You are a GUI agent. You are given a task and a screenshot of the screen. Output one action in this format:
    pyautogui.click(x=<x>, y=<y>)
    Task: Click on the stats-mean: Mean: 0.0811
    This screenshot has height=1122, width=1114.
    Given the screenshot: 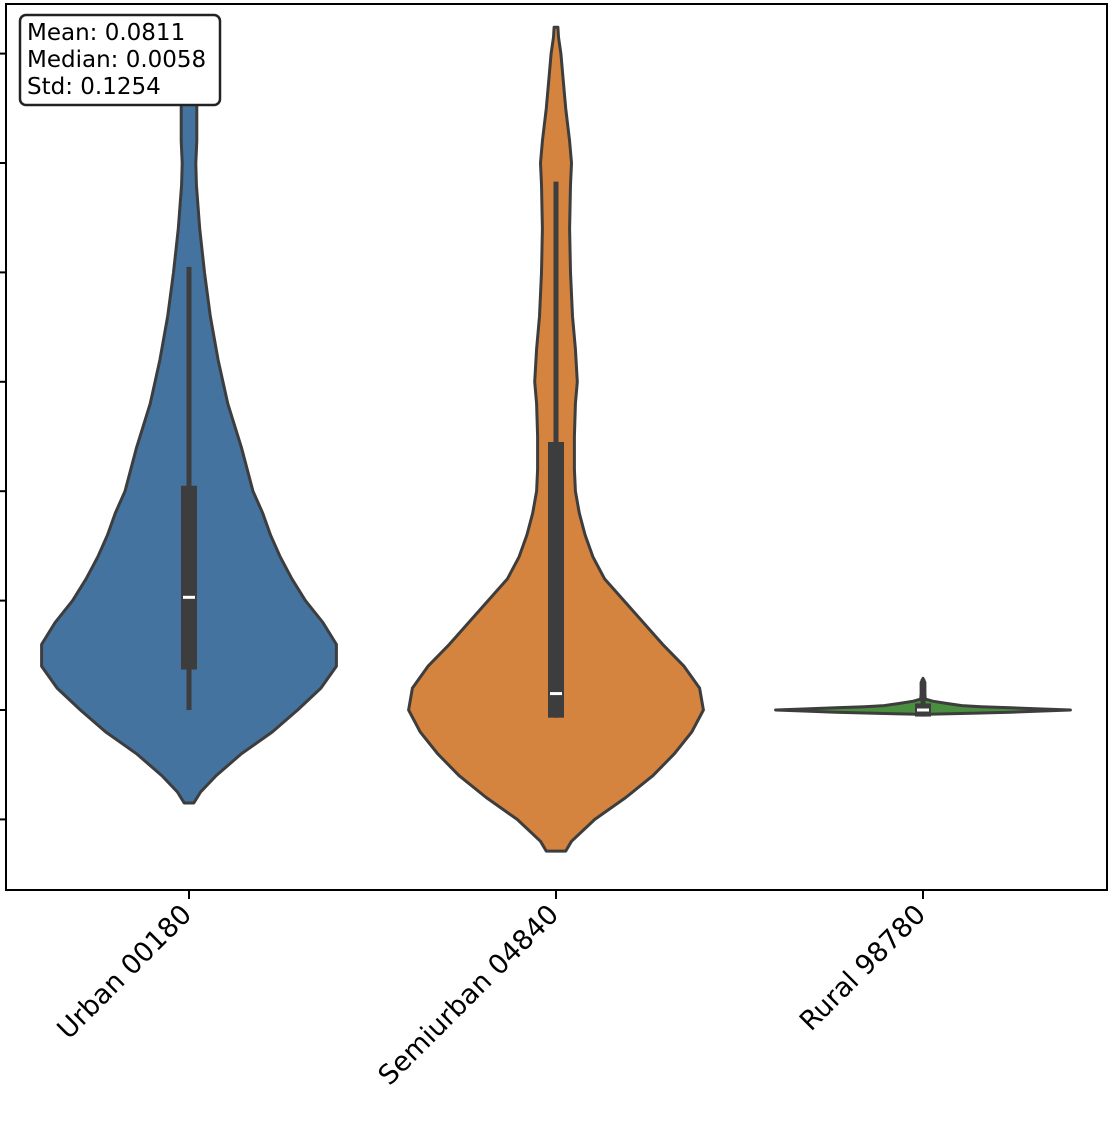 What is the action you would take?
    pyautogui.click(x=106, y=33)
    